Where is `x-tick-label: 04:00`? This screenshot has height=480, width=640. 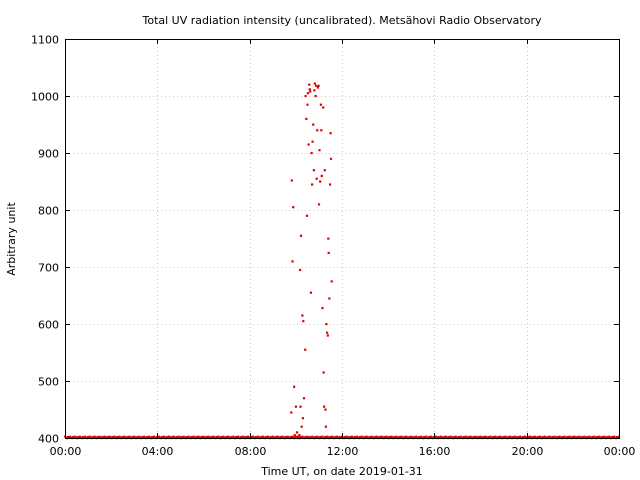
x-tick-label: 04:00 is located at coordinates (158, 451).